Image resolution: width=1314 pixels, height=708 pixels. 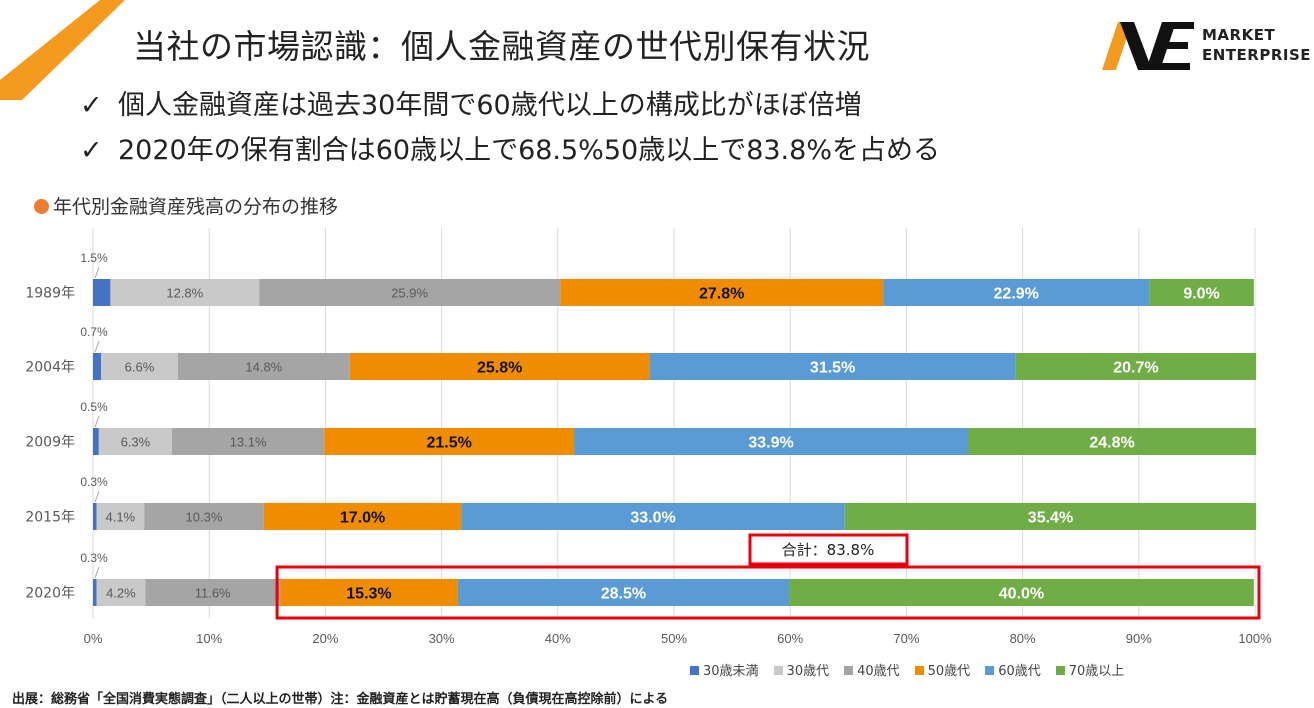 I want to click on data-label: 4.1%, so click(x=120, y=517).